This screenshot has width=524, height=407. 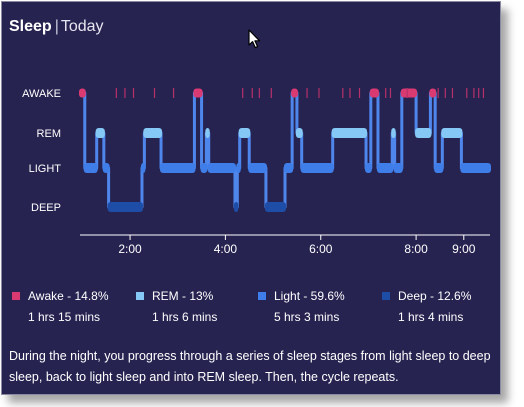 What do you see at coordinates (321, 249) in the screenshot?
I see `x-tick-label: 6:00` at bounding box center [321, 249].